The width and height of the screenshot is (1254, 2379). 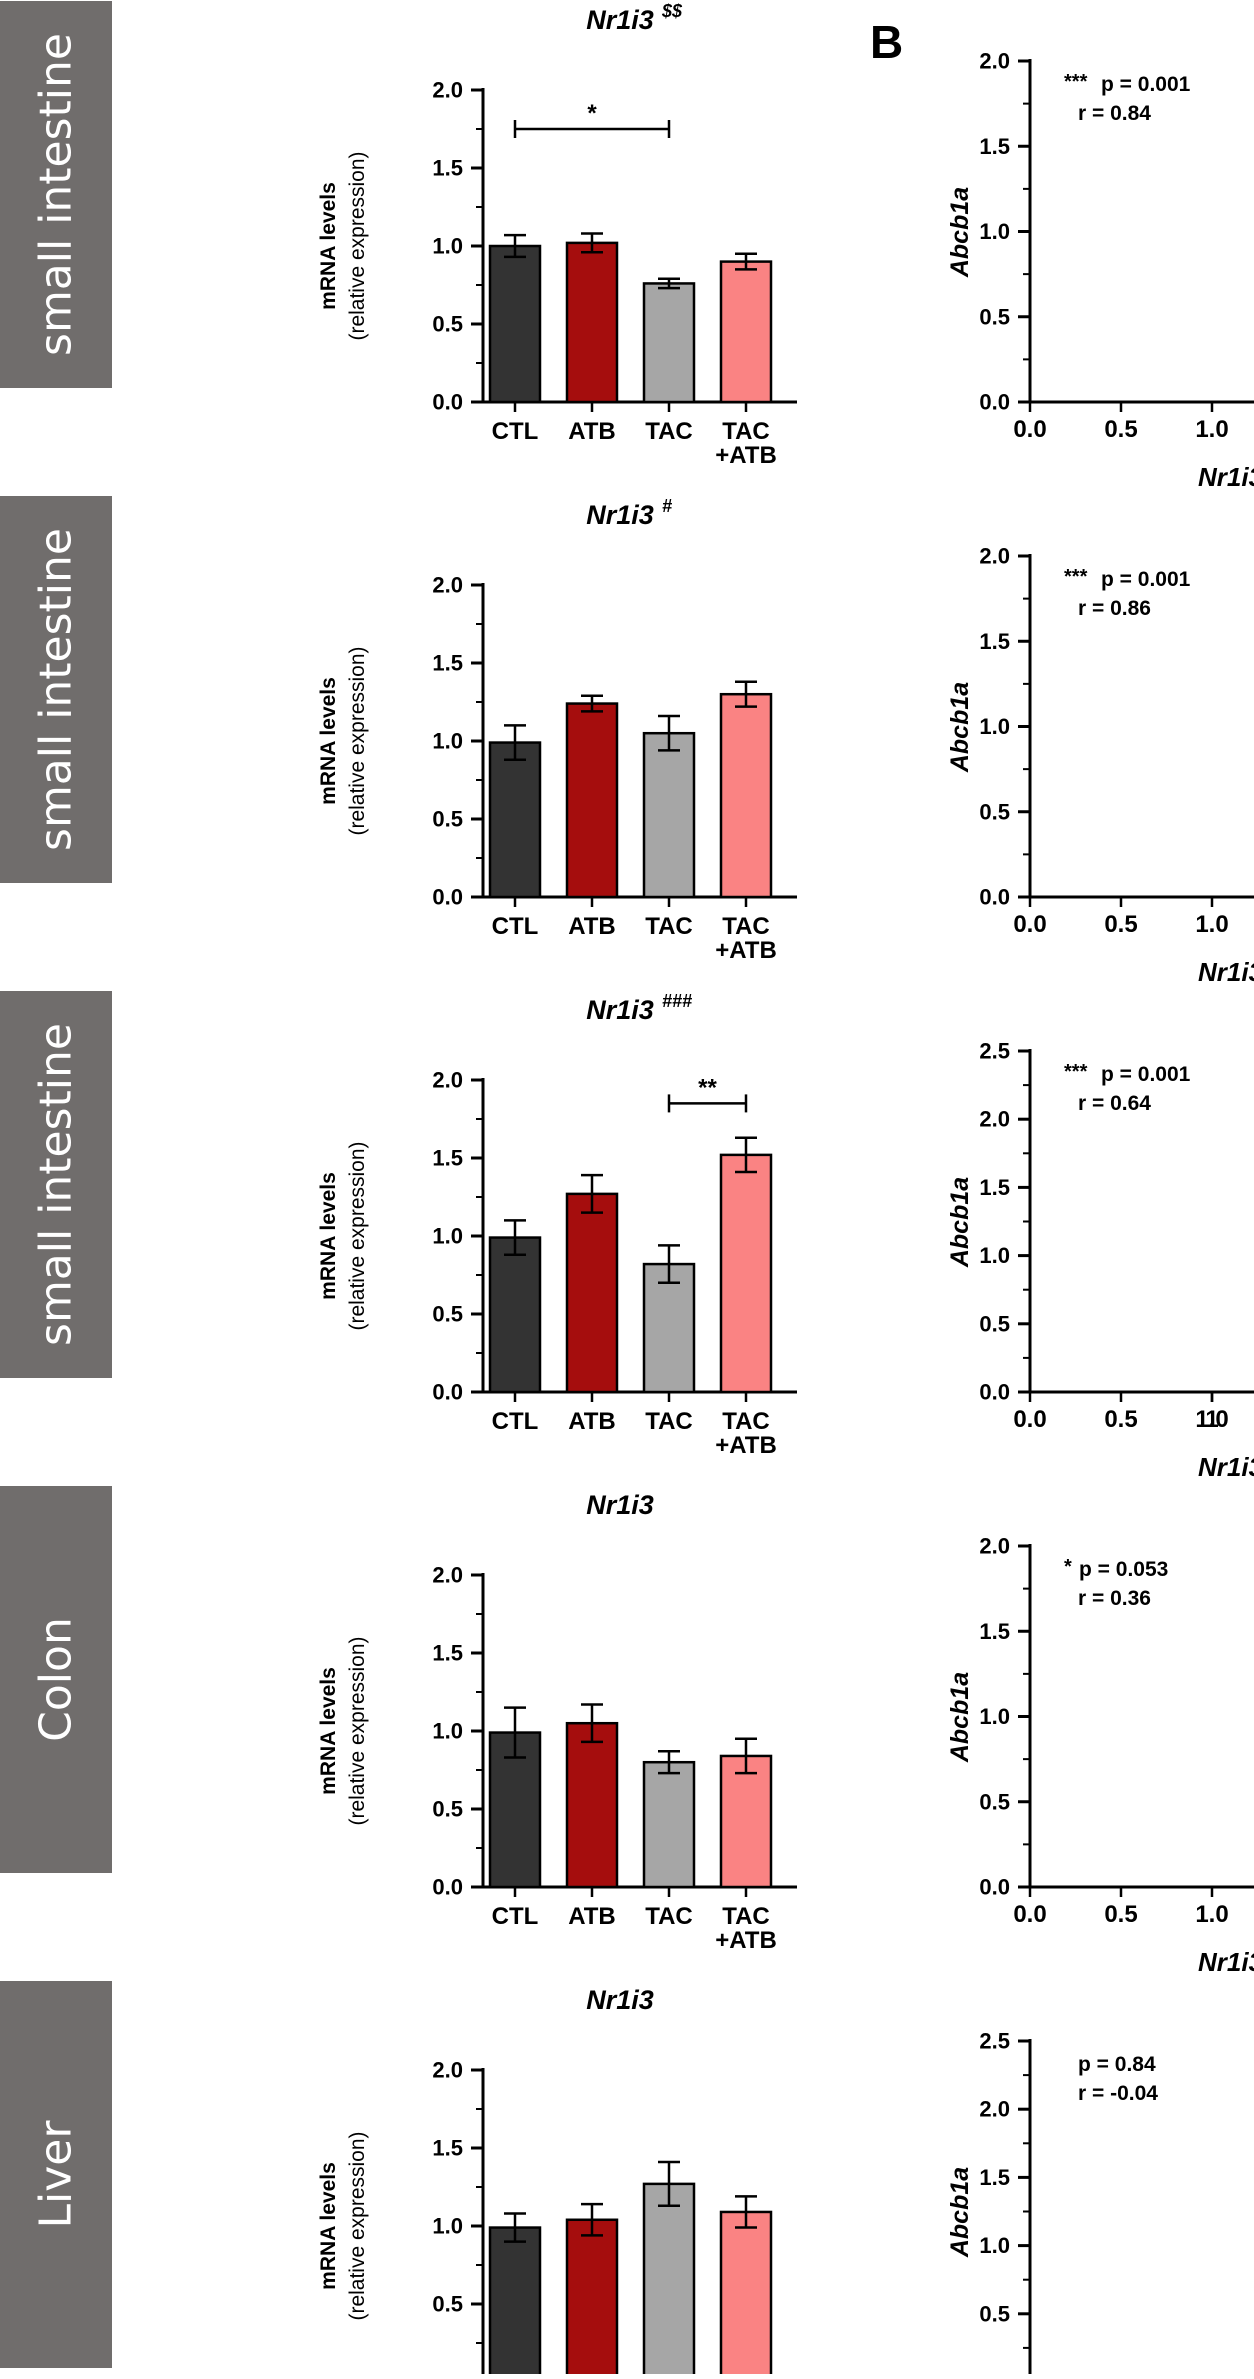 I want to click on scatter-x-tick-label: 1.0, so click(x=1211, y=1914).